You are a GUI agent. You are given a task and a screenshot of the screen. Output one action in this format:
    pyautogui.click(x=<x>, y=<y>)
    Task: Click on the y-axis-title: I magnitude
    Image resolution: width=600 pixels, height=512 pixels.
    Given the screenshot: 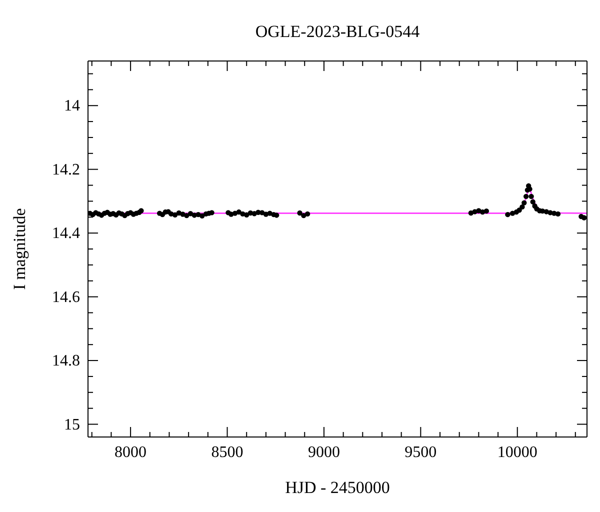 What is the action you would take?
    pyautogui.click(x=20, y=249)
    